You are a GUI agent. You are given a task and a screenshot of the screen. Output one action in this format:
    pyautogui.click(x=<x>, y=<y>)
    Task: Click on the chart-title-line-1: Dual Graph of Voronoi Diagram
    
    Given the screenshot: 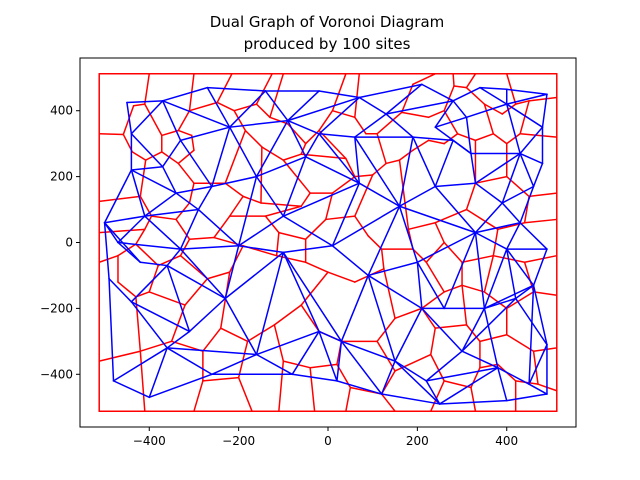 What is the action you would take?
    pyautogui.click(x=327, y=22)
    